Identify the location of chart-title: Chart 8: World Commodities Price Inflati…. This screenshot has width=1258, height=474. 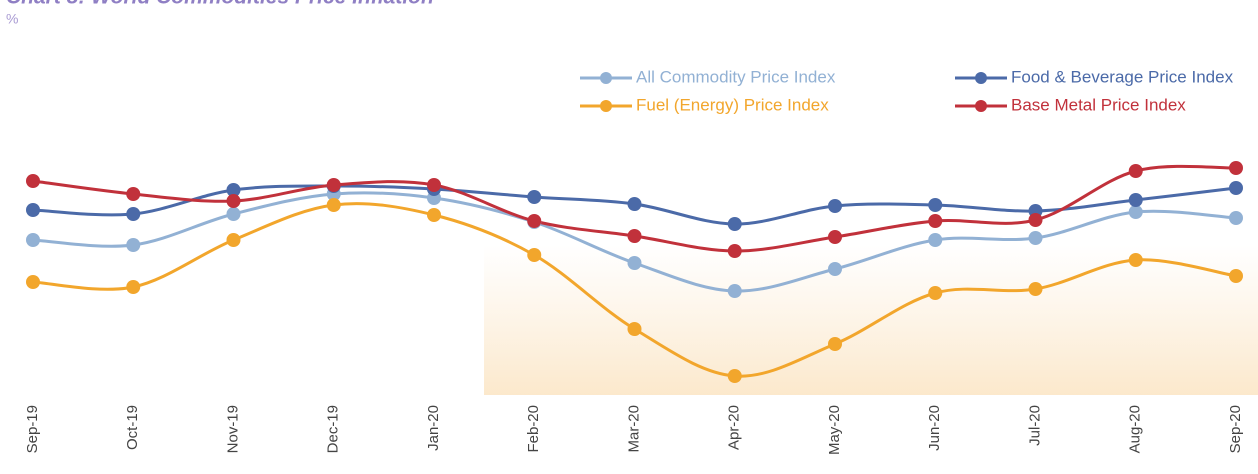
(220, 4).